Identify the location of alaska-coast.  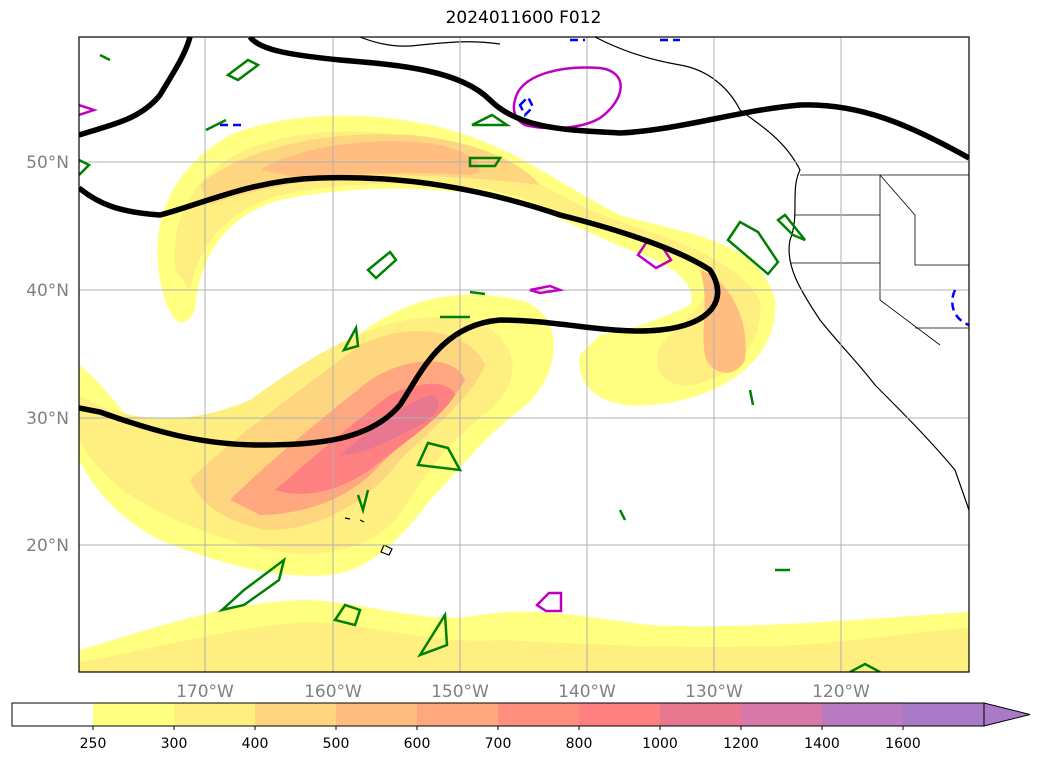
(430, 42).